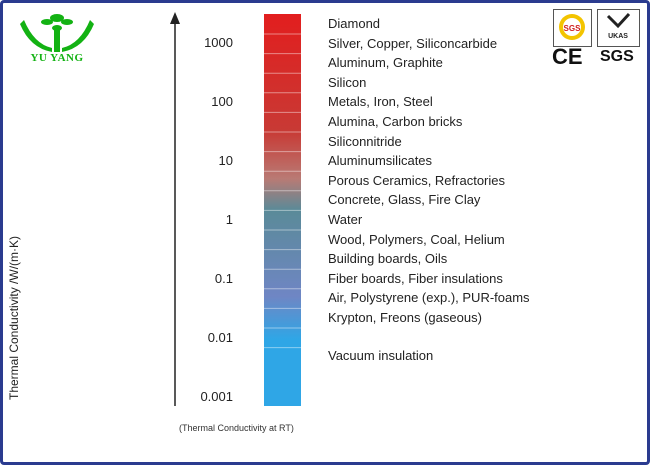  What do you see at coordinates (229, 219) in the screenshot?
I see `y-tick-label: 1` at bounding box center [229, 219].